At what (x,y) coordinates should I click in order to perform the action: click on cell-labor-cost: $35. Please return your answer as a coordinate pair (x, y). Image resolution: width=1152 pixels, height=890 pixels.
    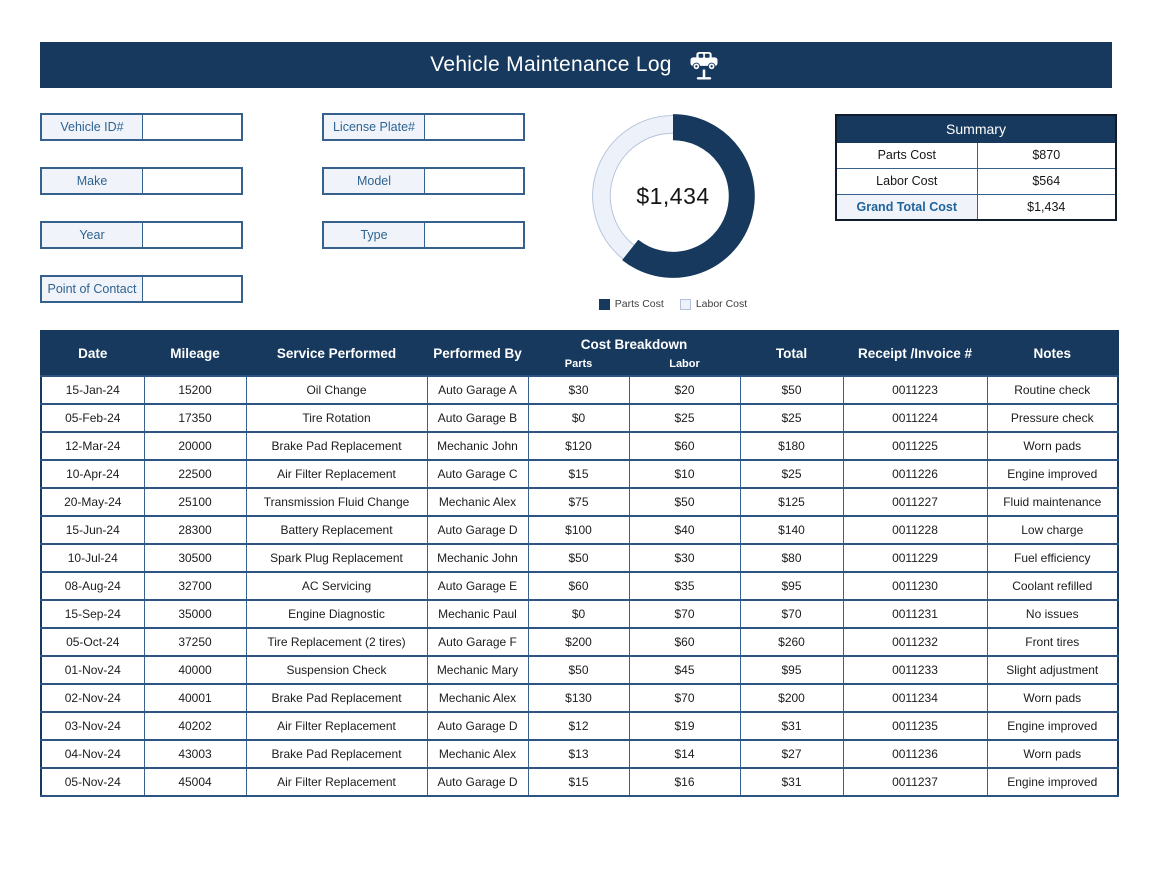
    Looking at the image, I should click on (684, 585).